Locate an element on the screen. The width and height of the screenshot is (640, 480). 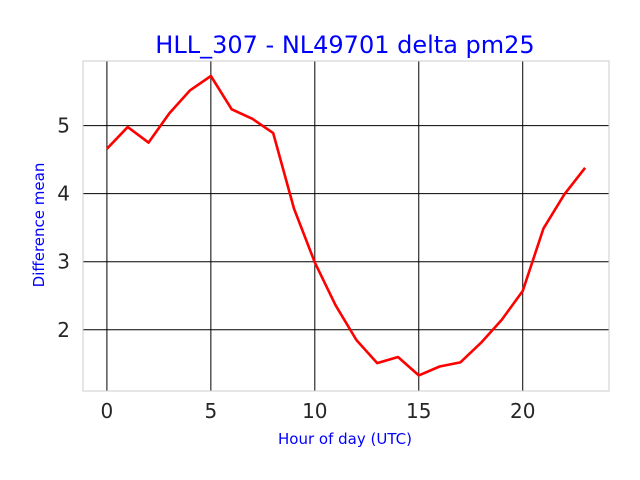
y-tick-label: 5 is located at coordinates (63, 126).